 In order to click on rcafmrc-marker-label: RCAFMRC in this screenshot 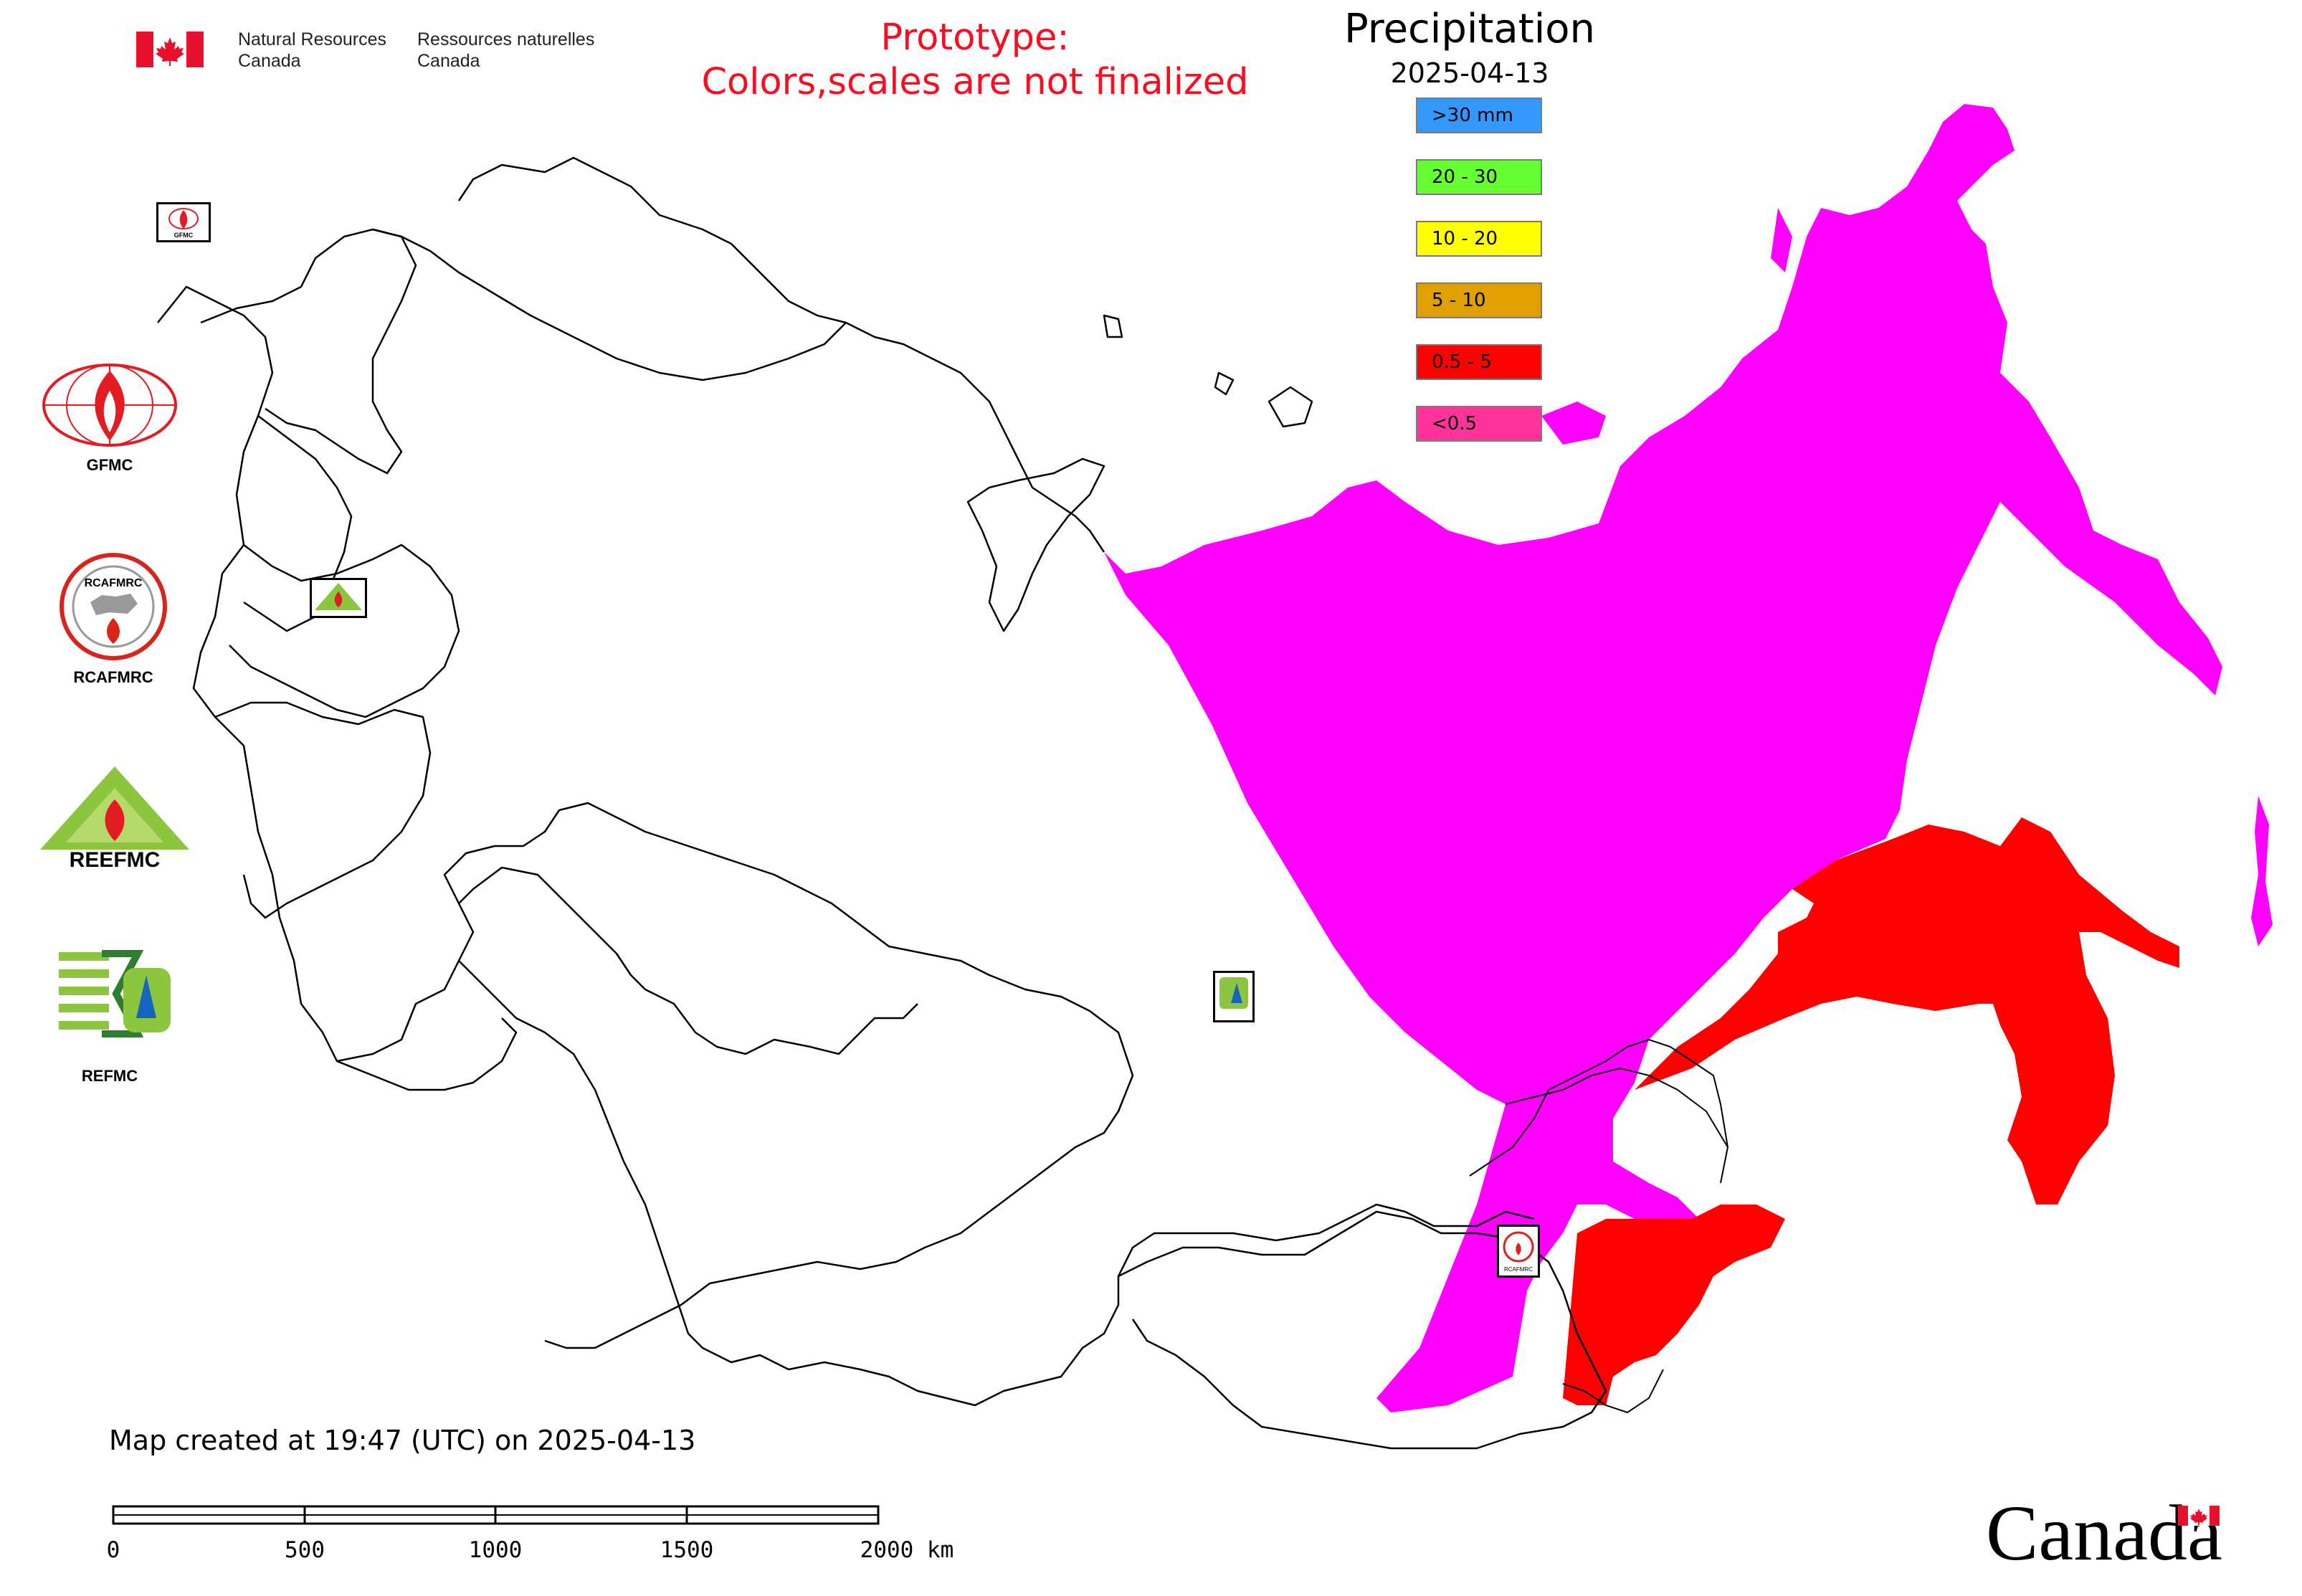, I will do `click(1519, 1269)`.